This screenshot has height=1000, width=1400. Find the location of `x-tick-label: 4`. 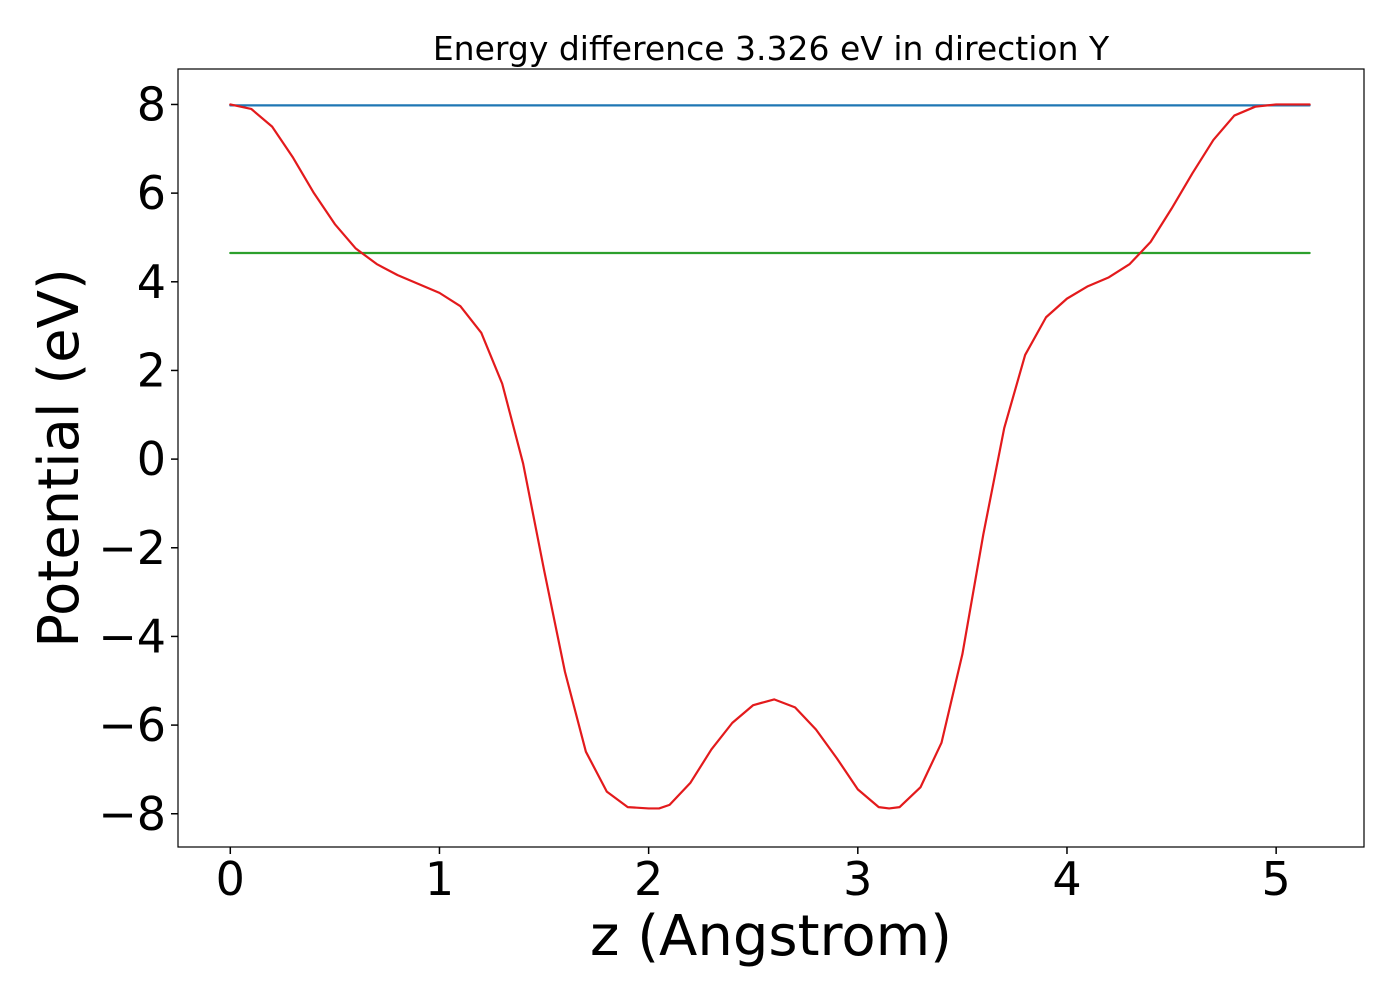

x-tick-label: 4 is located at coordinates (1066, 879).